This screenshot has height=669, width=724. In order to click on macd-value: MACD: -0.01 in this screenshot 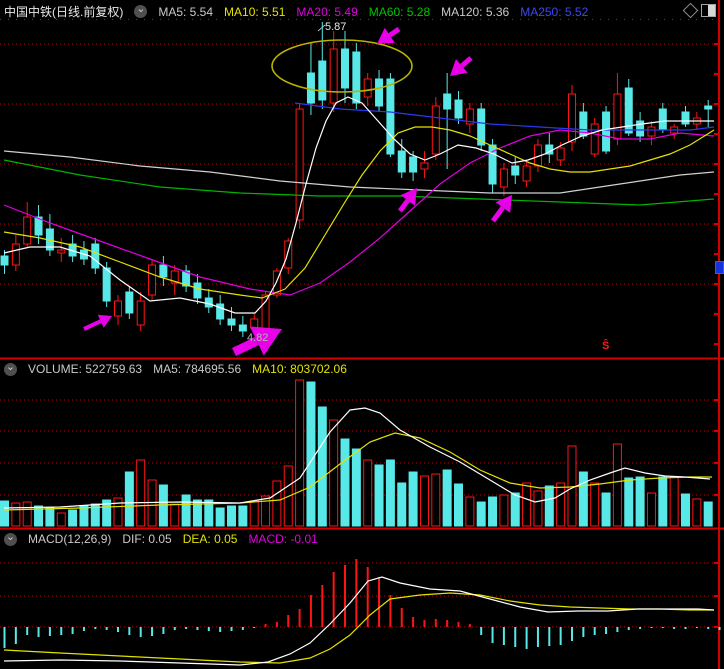, I will do `click(283, 539)`.